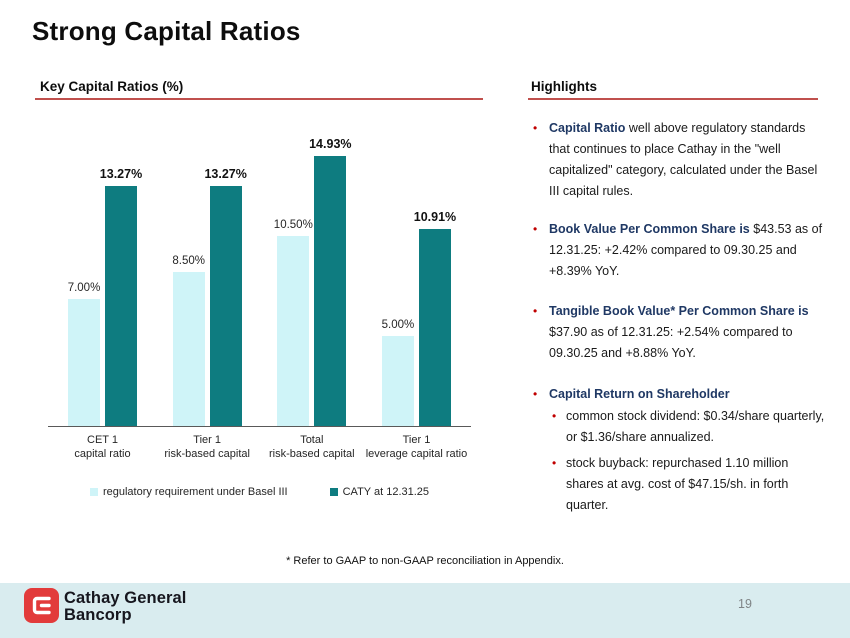 The image size is (850, 638). Describe the element at coordinates (435, 216) in the screenshot. I see `bar-value-label: 10.91%` at that location.